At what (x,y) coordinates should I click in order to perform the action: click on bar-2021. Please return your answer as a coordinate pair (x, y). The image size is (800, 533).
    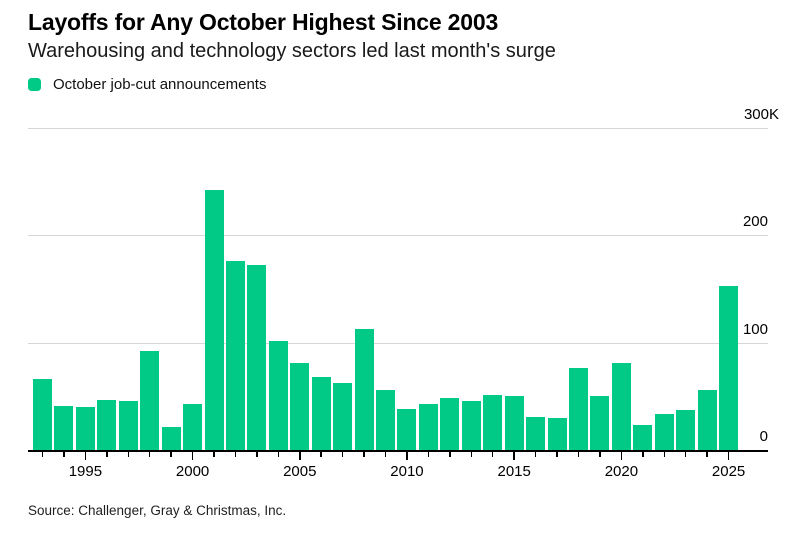
    Looking at the image, I should click on (643, 437).